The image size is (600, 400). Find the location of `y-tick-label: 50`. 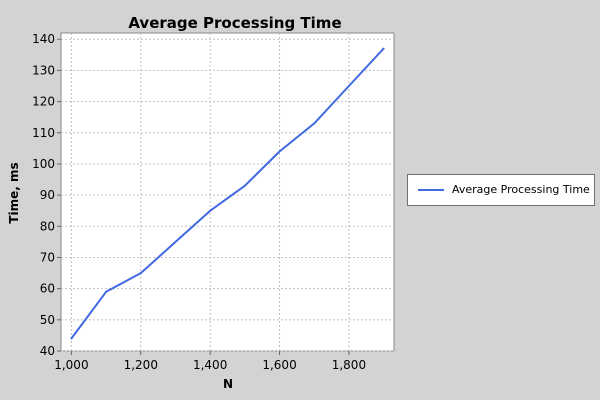

y-tick-label: 50 is located at coordinates (47, 320).